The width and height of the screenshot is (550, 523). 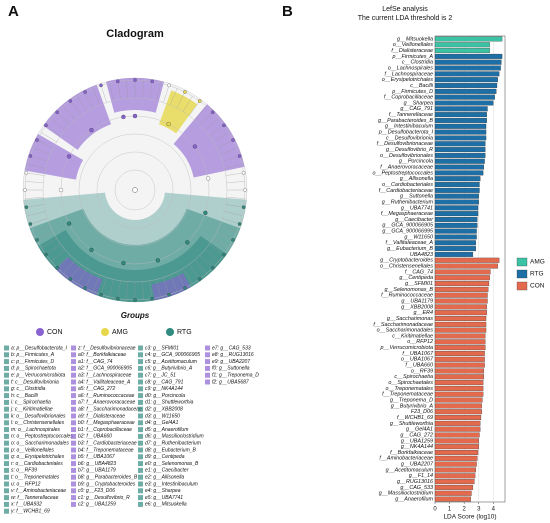 What do you see at coordinates (412, 51) in the screenshot?
I see `y-tick-label: f__Dialisteraceae` at bounding box center [412, 51].